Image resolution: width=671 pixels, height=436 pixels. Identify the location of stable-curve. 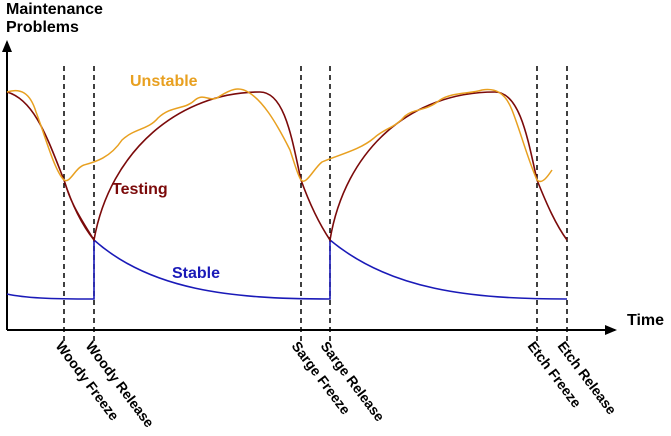
(287, 269).